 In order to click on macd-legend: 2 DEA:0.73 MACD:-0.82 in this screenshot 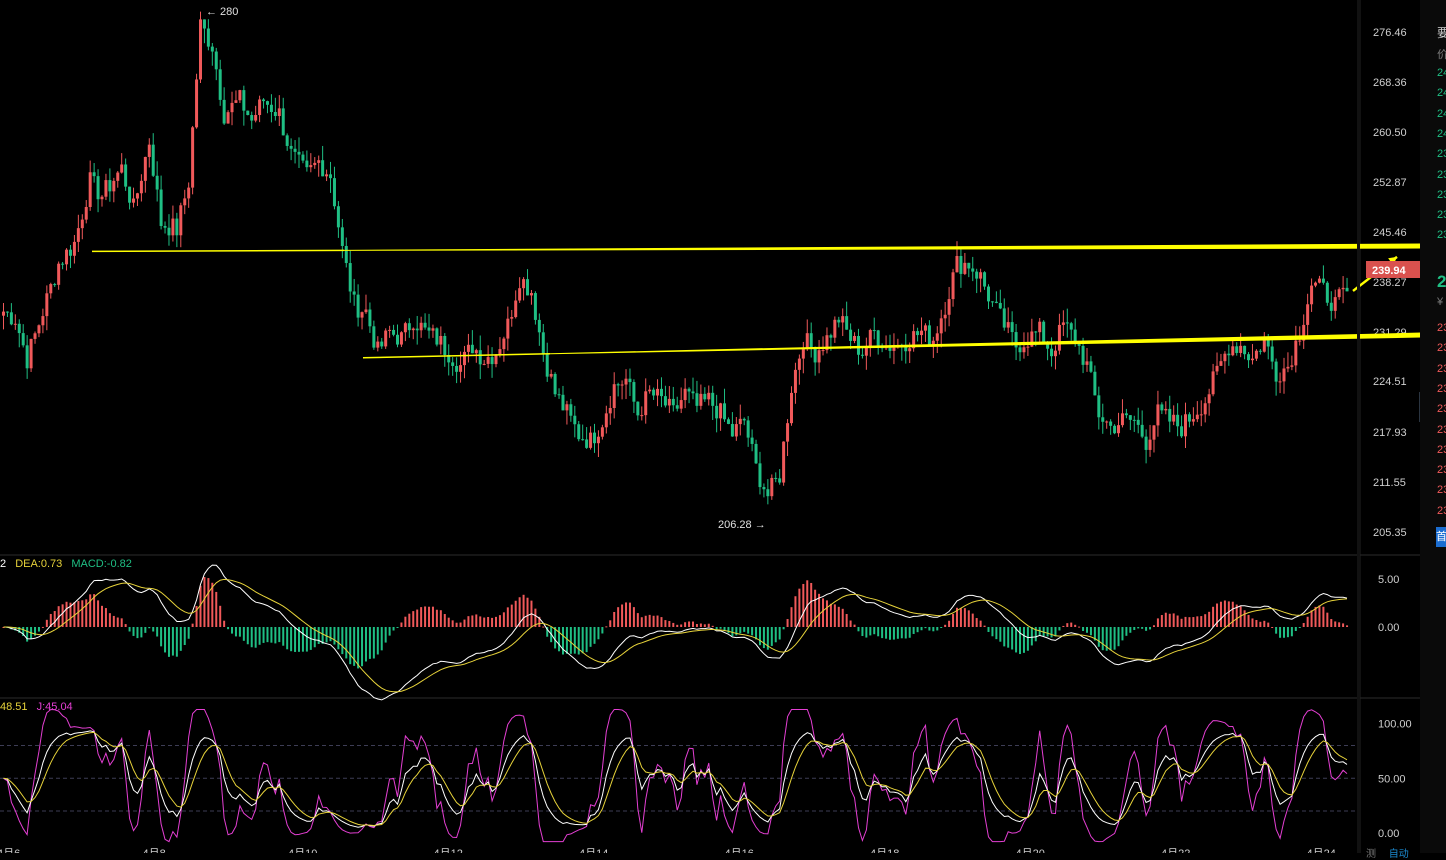, I will do `click(66, 564)`.